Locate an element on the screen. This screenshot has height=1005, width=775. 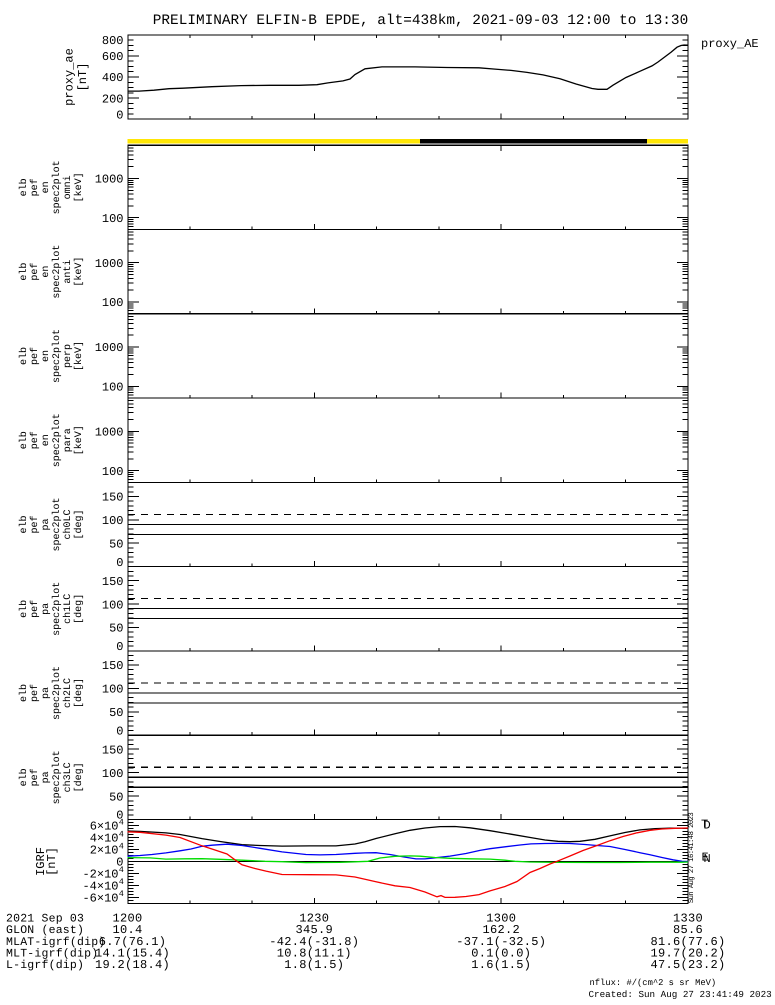
svg-text: [nT] is located at coordinates (52, 861).